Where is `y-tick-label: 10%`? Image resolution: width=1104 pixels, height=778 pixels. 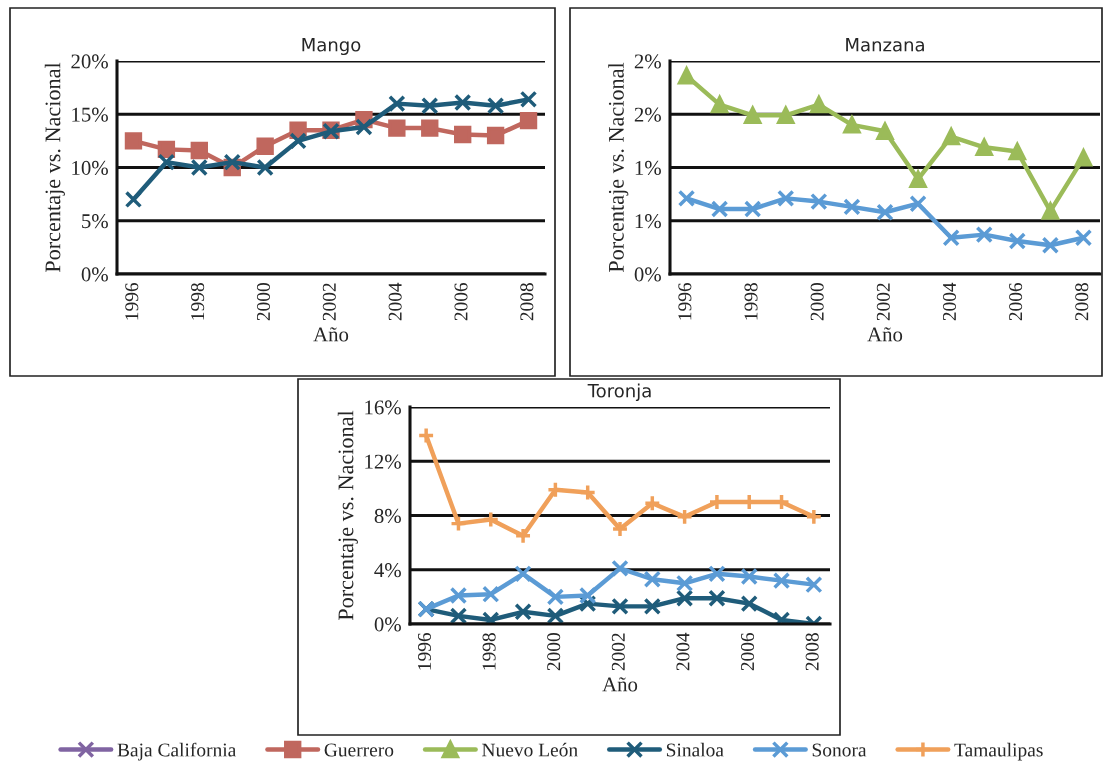
y-tick-label: 10% is located at coordinates (90, 167).